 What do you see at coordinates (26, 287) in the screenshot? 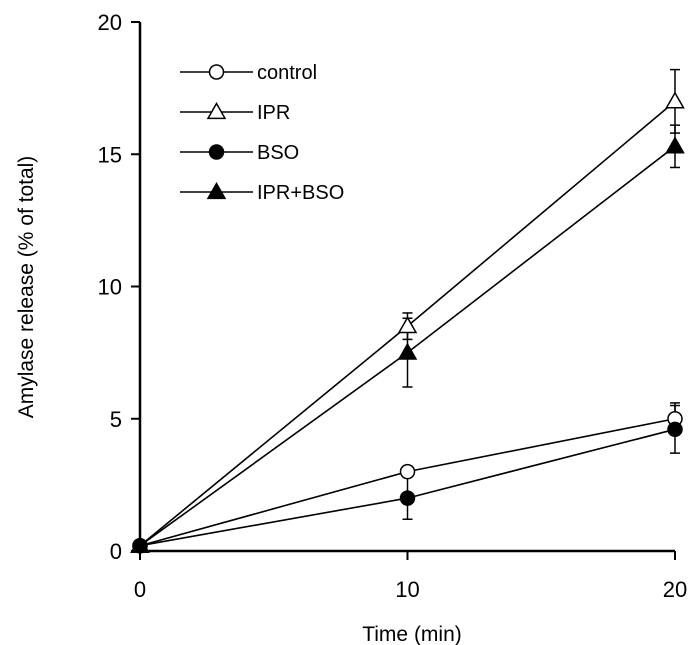
I see `y-axis-title: Amylase release (% of total)` at bounding box center [26, 287].